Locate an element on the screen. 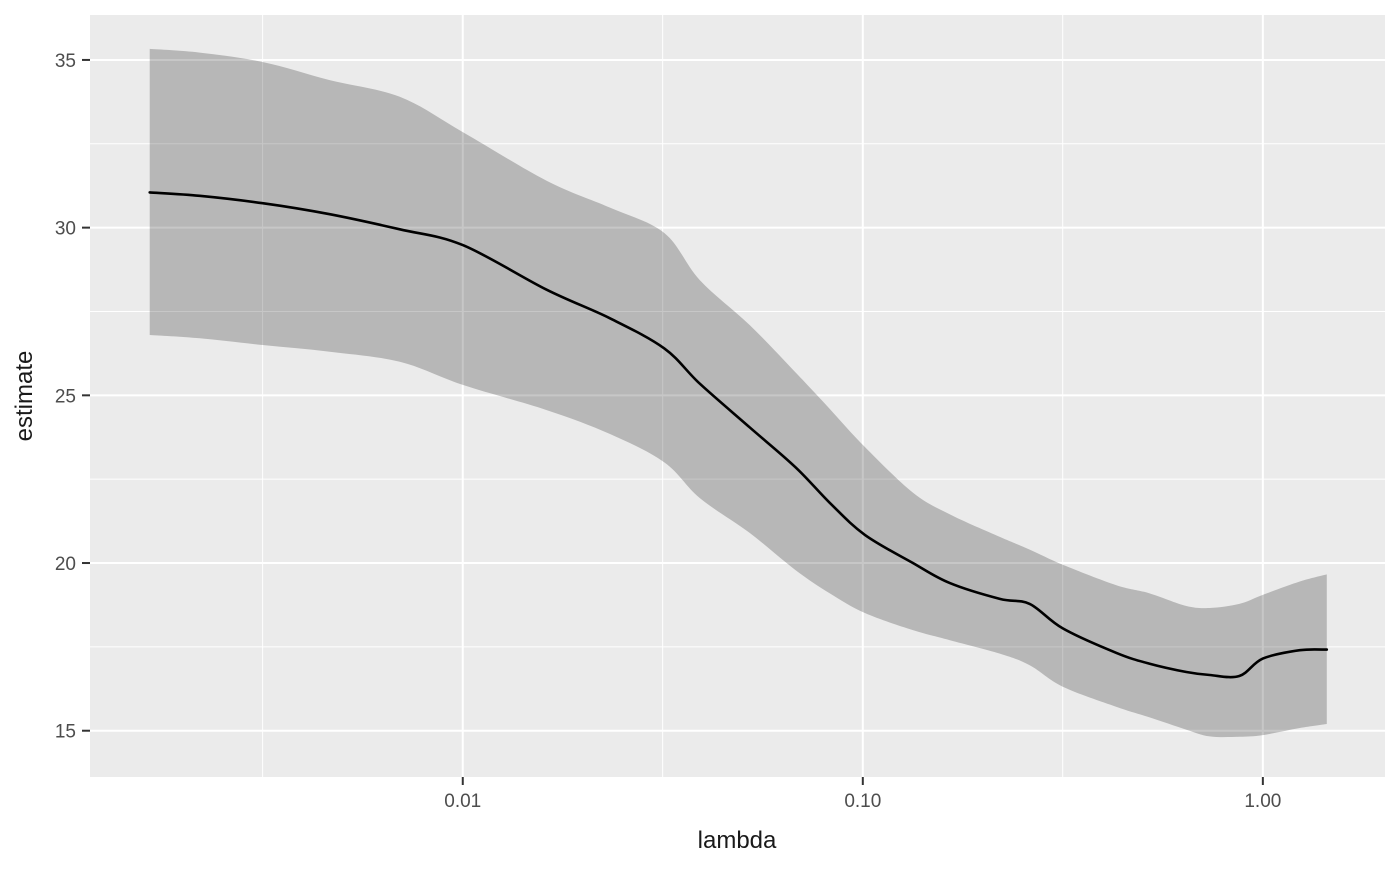 This screenshot has width=1400, height=871. y-tick-label: 35 is located at coordinates (65, 61).